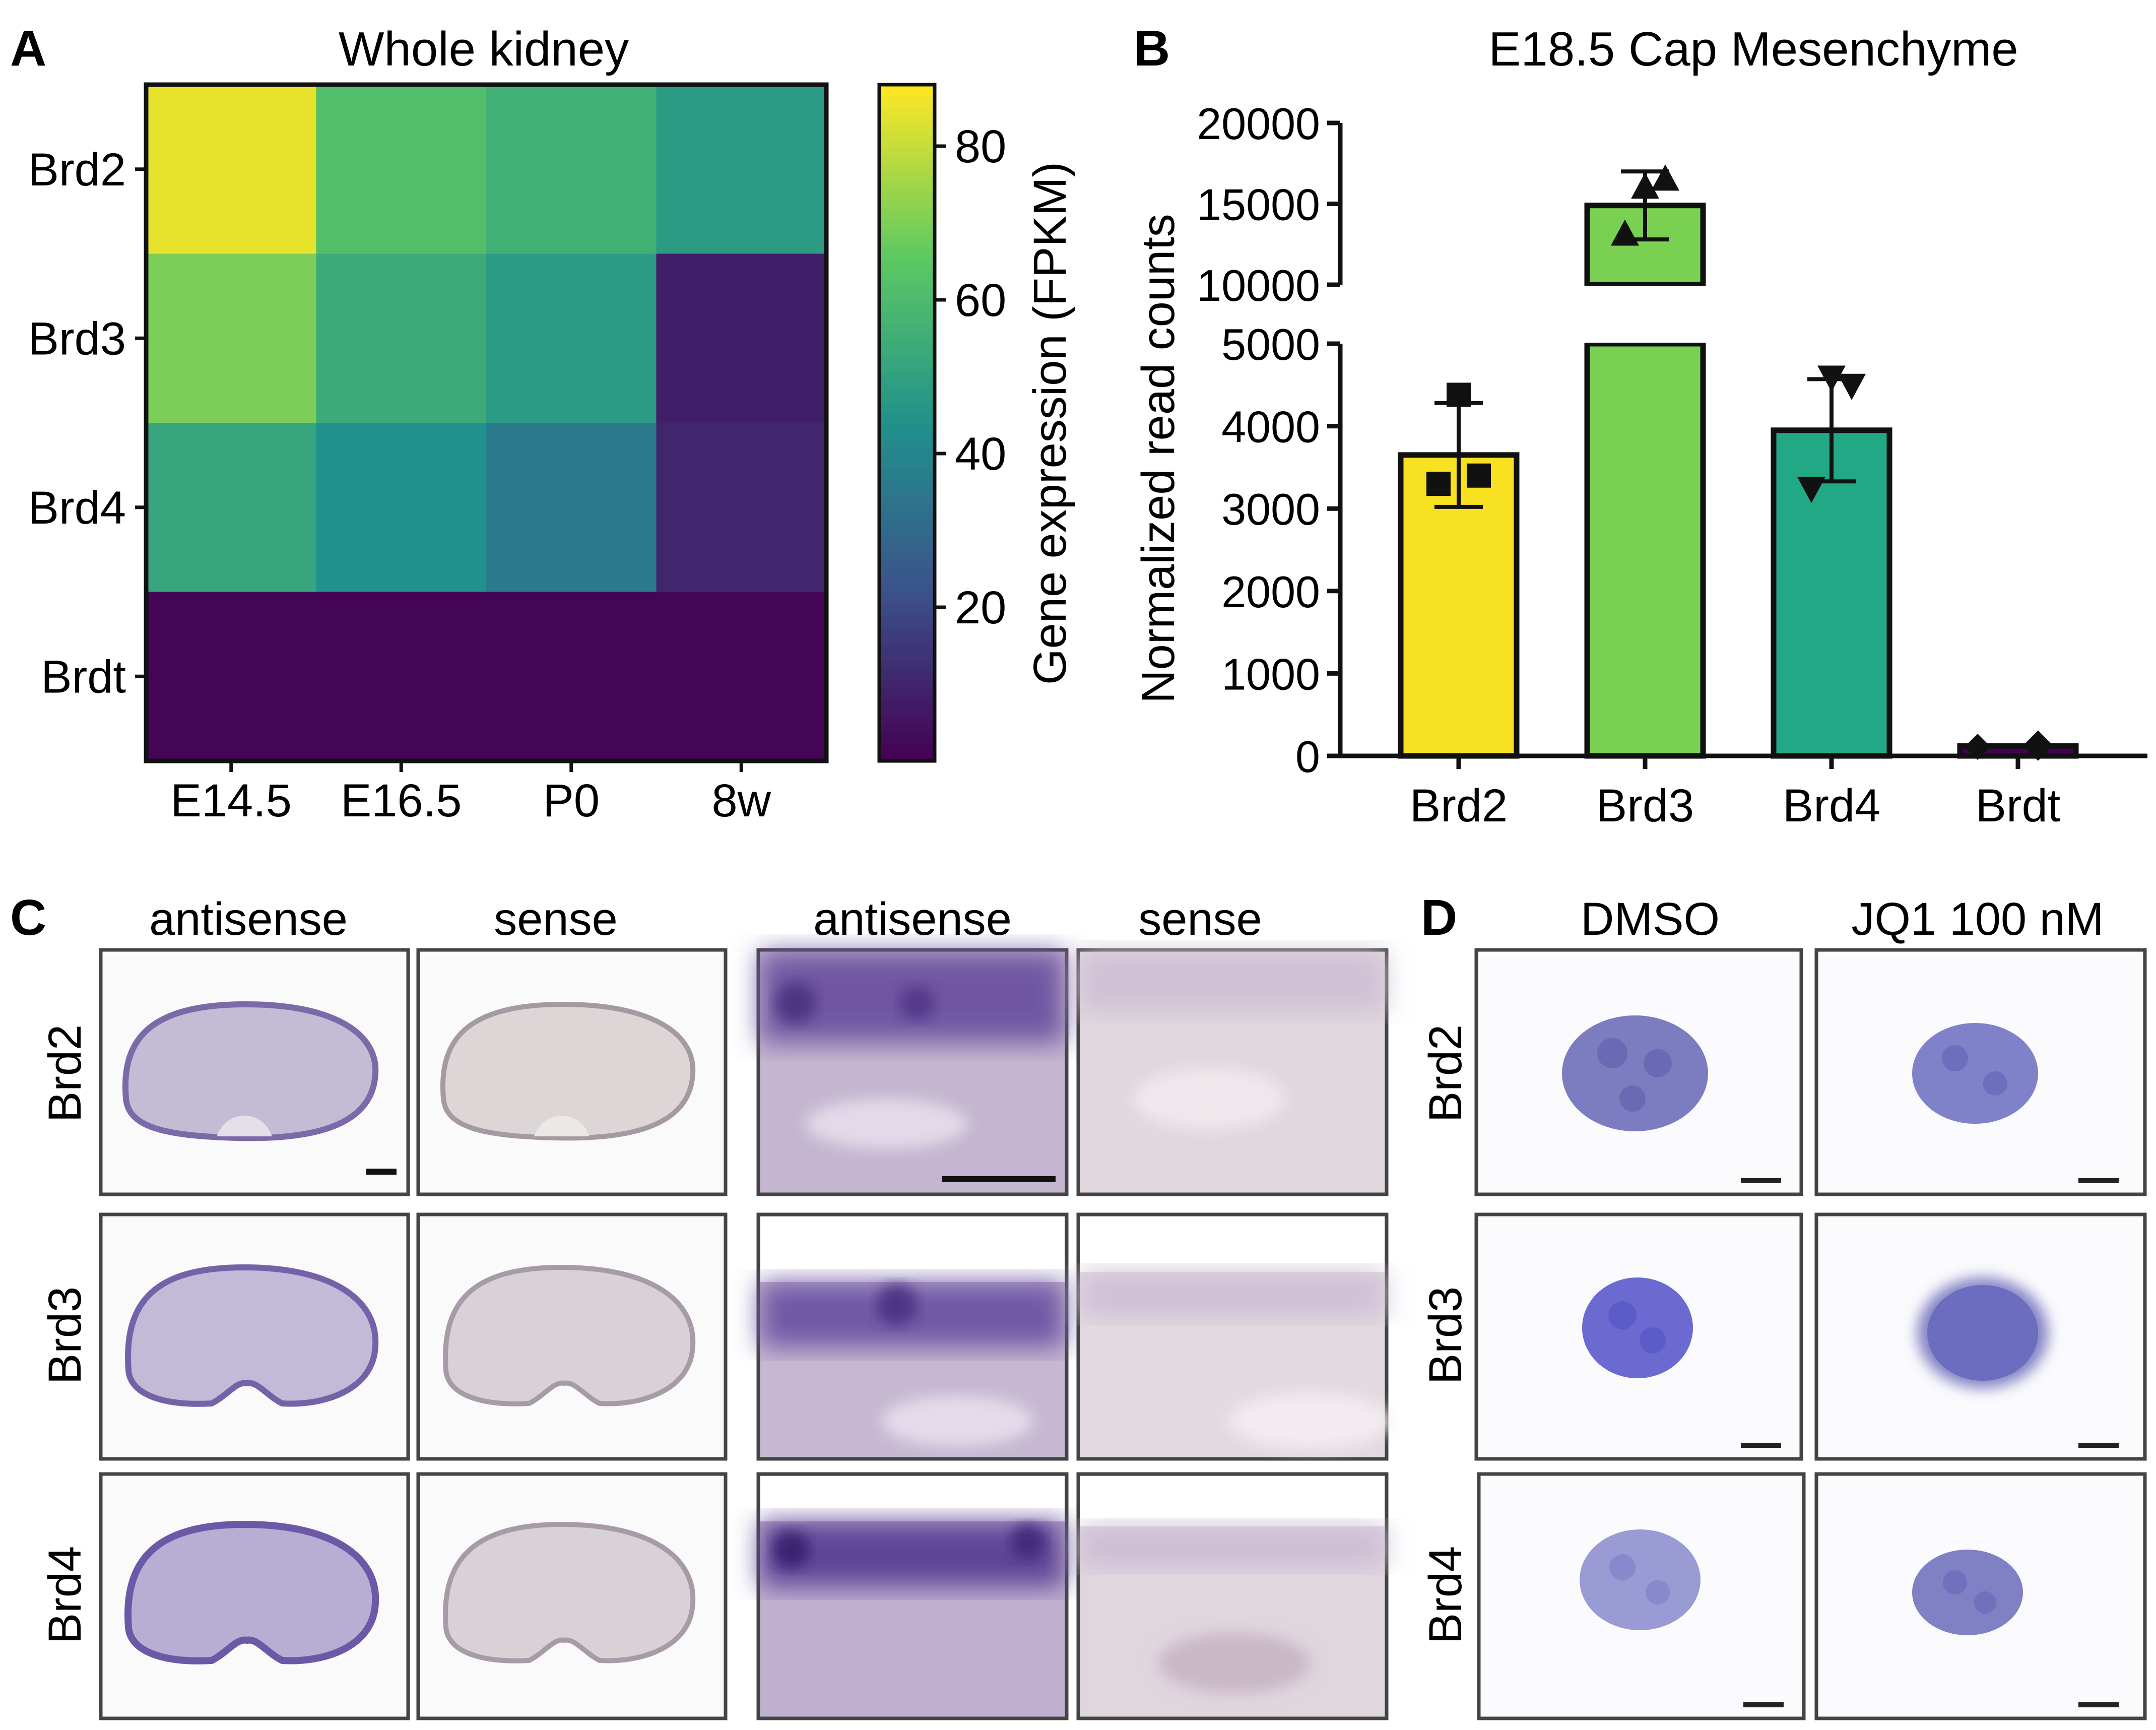 The width and height of the screenshot is (2156, 1730). Describe the element at coordinates (1645, 314) in the screenshot. I see `bar-brd3-break-gap` at that location.